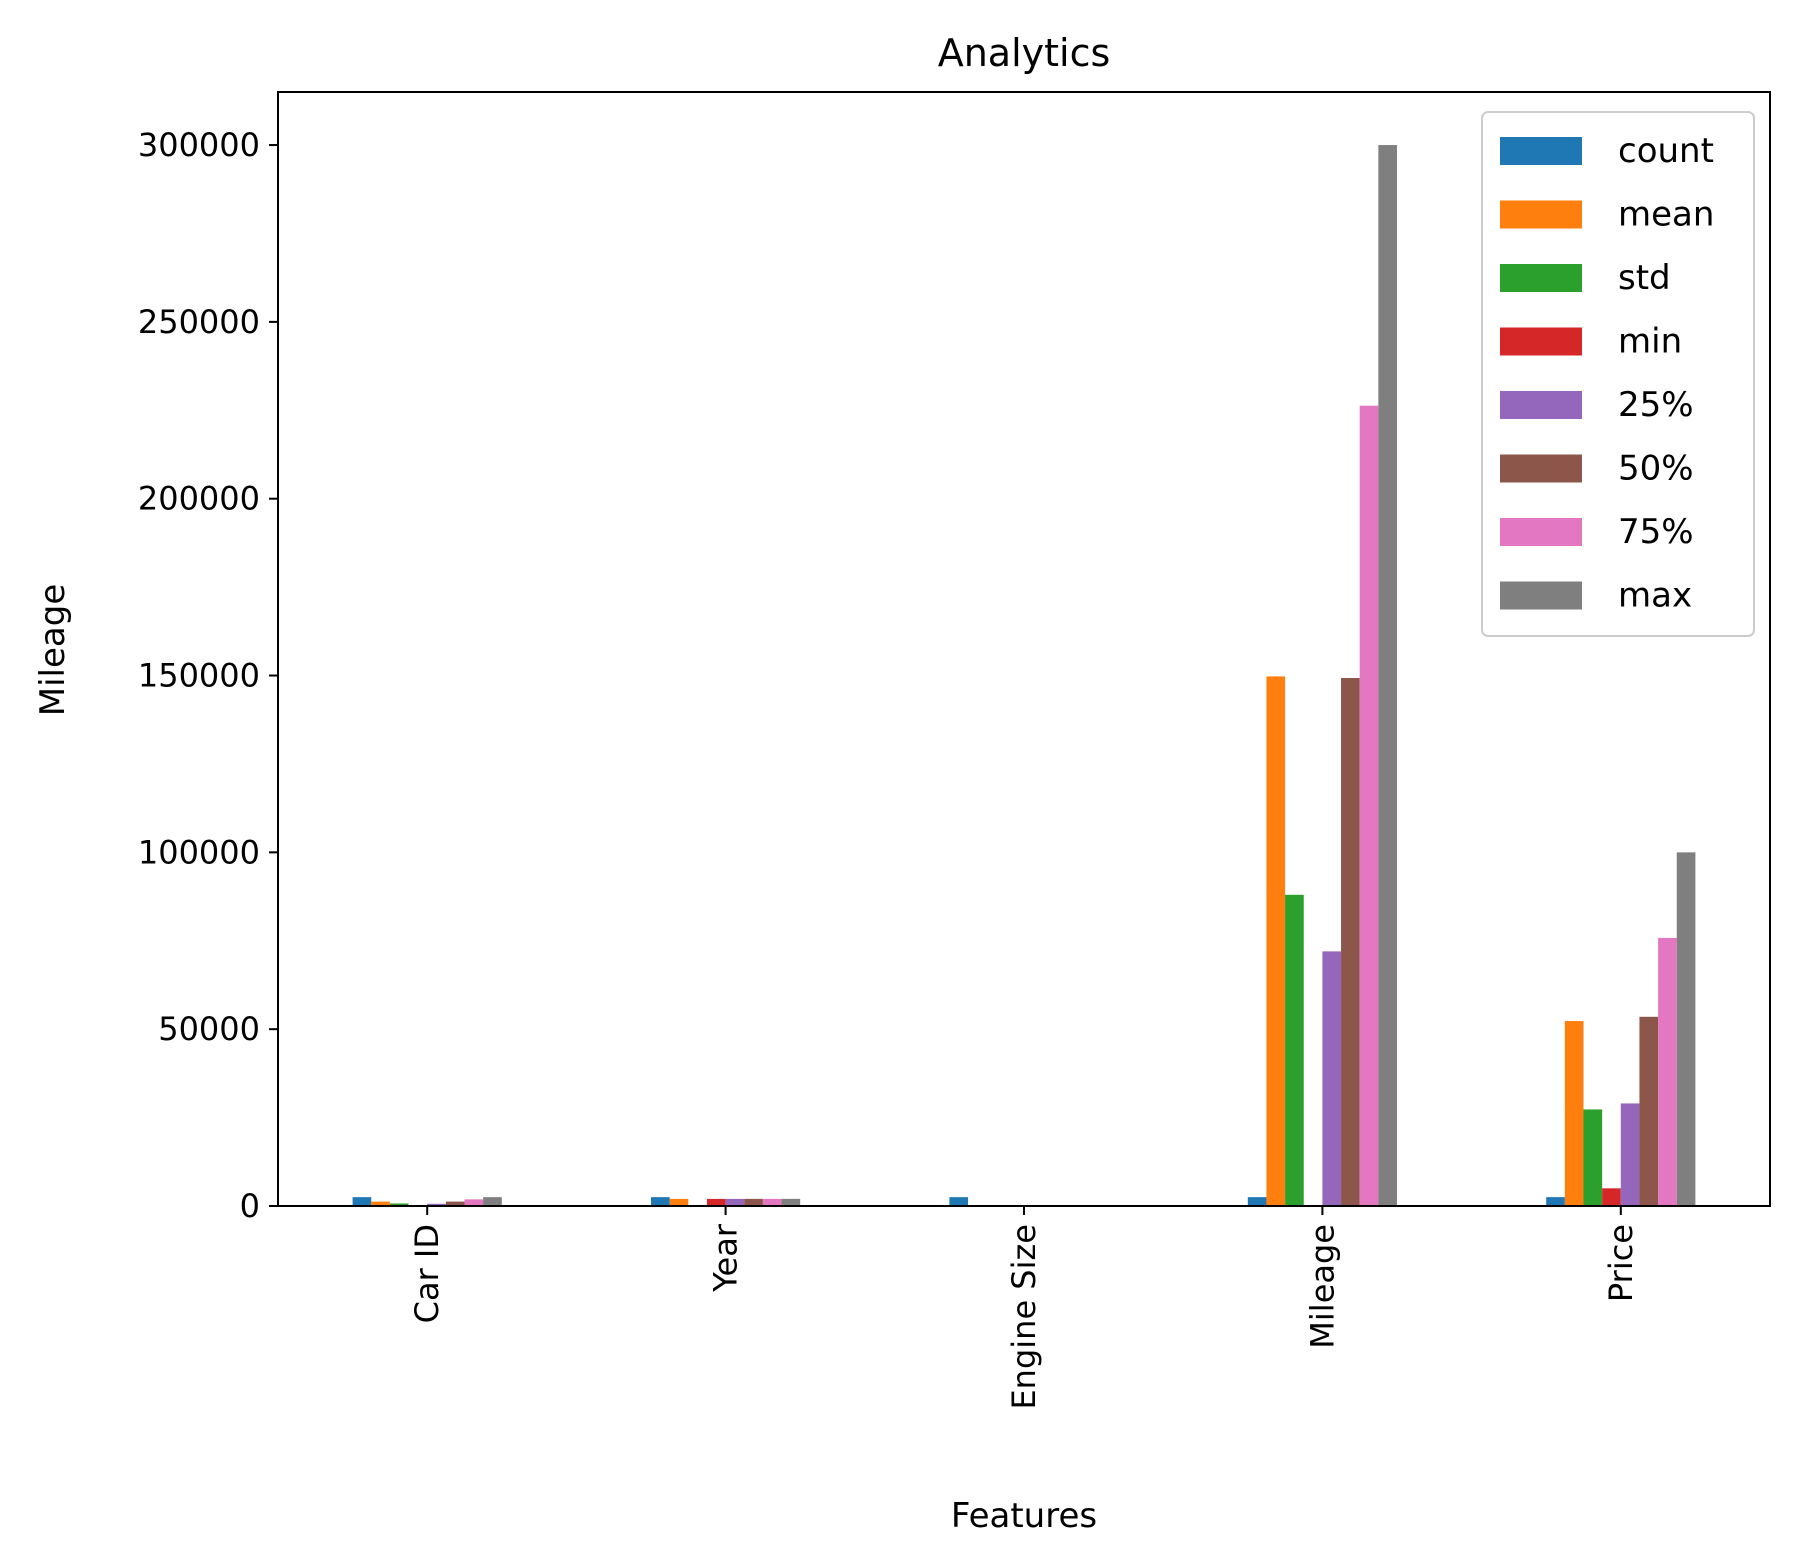  Describe the element at coordinates (199, 676) in the screenshot. I see `y-tick-label: 150000` at that location.